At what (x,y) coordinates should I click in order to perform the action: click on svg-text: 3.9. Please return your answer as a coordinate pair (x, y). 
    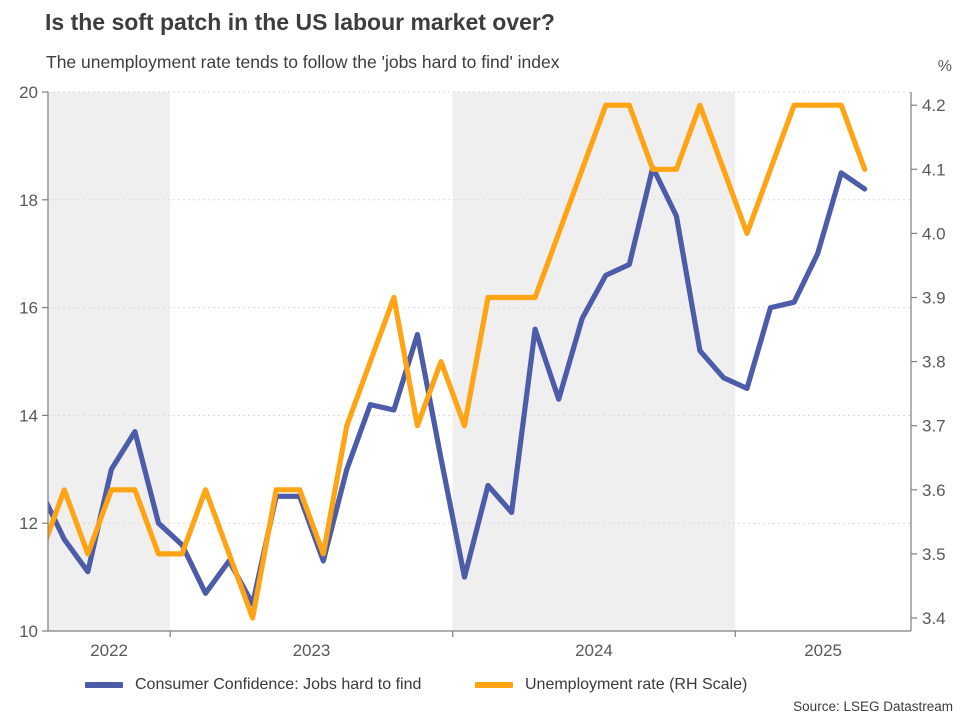
    Looking at the image, I should click on (934, 298).